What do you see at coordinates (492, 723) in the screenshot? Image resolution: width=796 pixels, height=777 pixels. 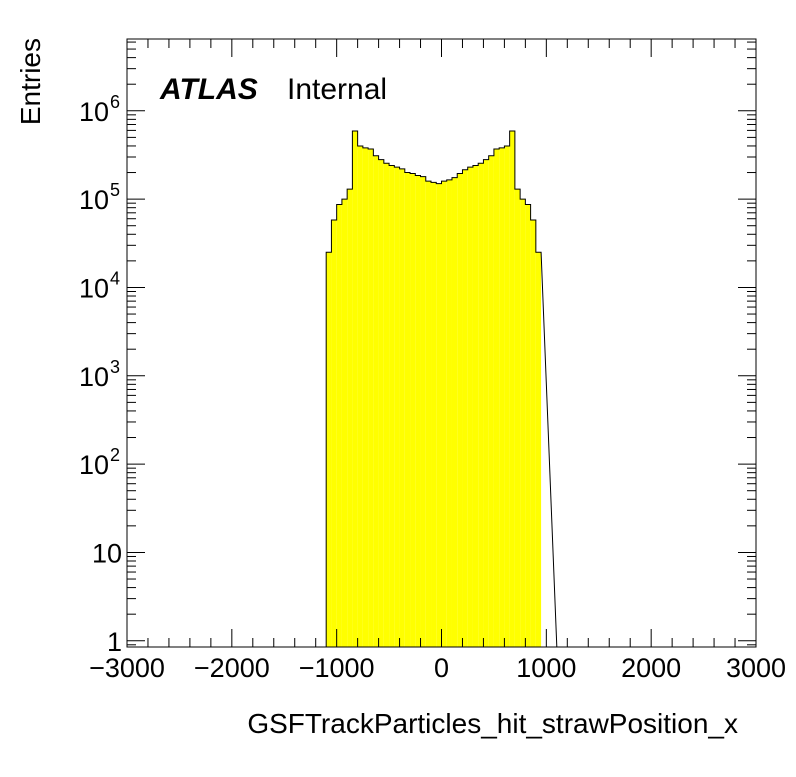 I see `x-axis-title: GSFTrackParticles_hit_strawPosition_x` at bounding box center [492, 723].